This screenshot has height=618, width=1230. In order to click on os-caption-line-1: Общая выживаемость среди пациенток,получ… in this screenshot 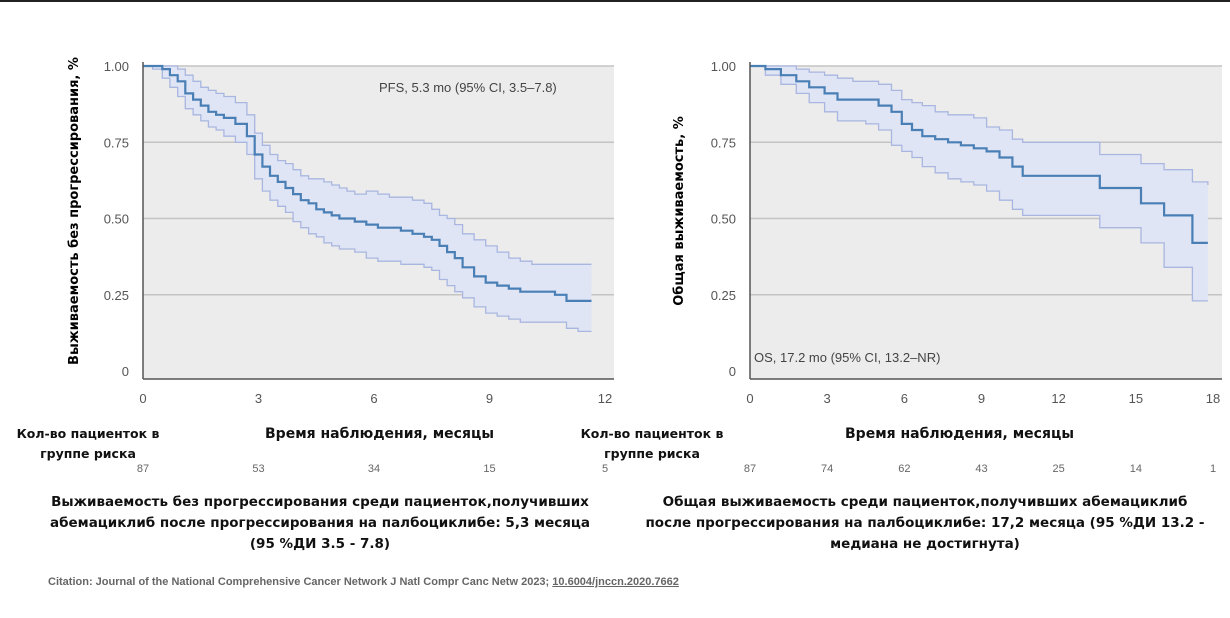, I will do `click(925, 502)`.